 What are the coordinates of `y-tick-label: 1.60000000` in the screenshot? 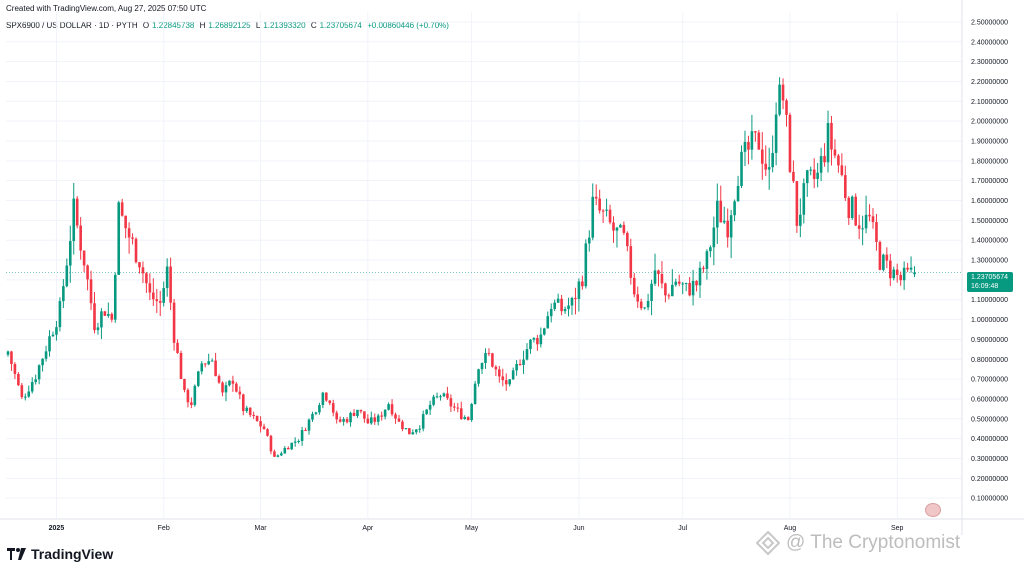 It's located at (989, 201).